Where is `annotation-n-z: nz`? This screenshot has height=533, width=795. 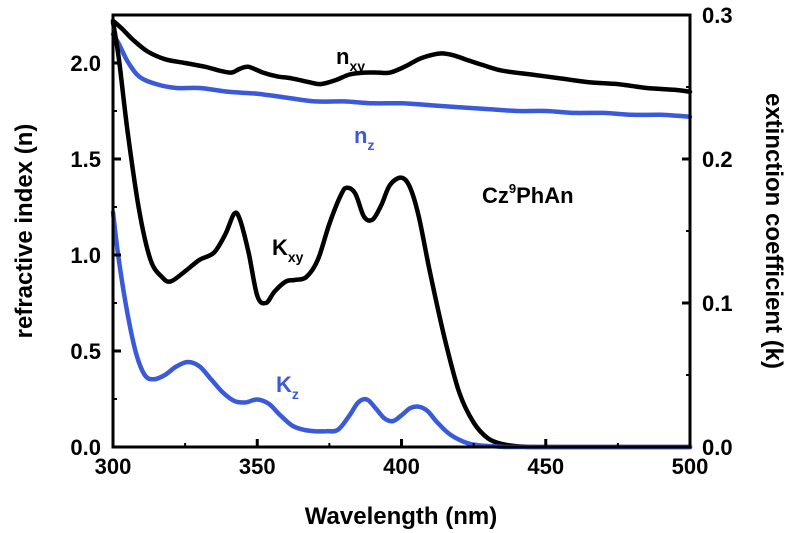
annotation-n-z: nz is located at coordinates (364, 138).